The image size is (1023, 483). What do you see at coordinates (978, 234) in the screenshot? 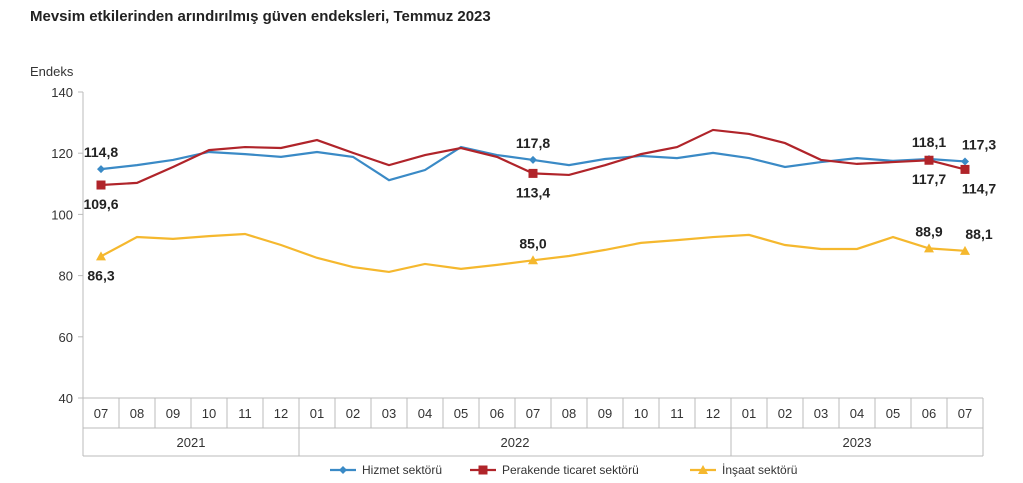
I see `data-label: 88,1` at bounding box center [978, 234].